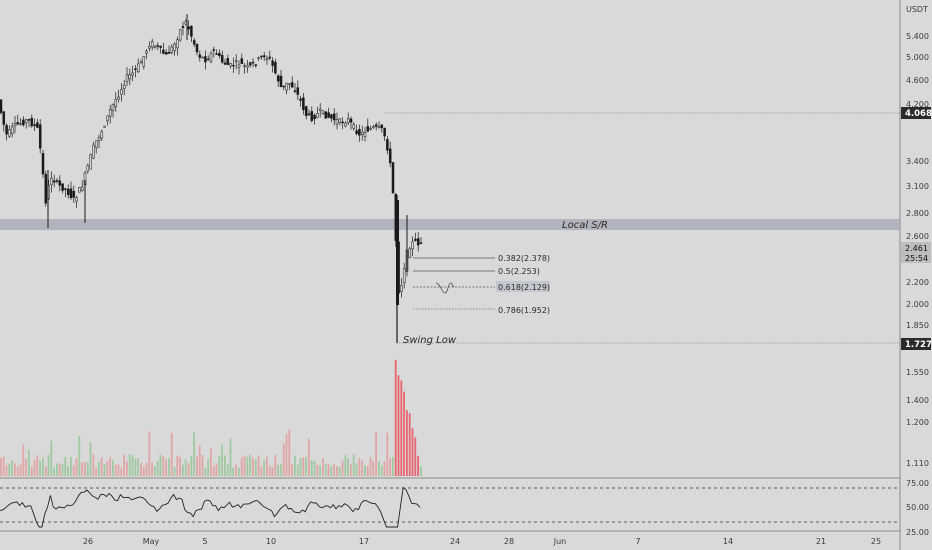 The height and width of the screenshot is (550, 932). Describe the element at coordinates (445, 288) in the screenshot. I see `projection-path` at that location.